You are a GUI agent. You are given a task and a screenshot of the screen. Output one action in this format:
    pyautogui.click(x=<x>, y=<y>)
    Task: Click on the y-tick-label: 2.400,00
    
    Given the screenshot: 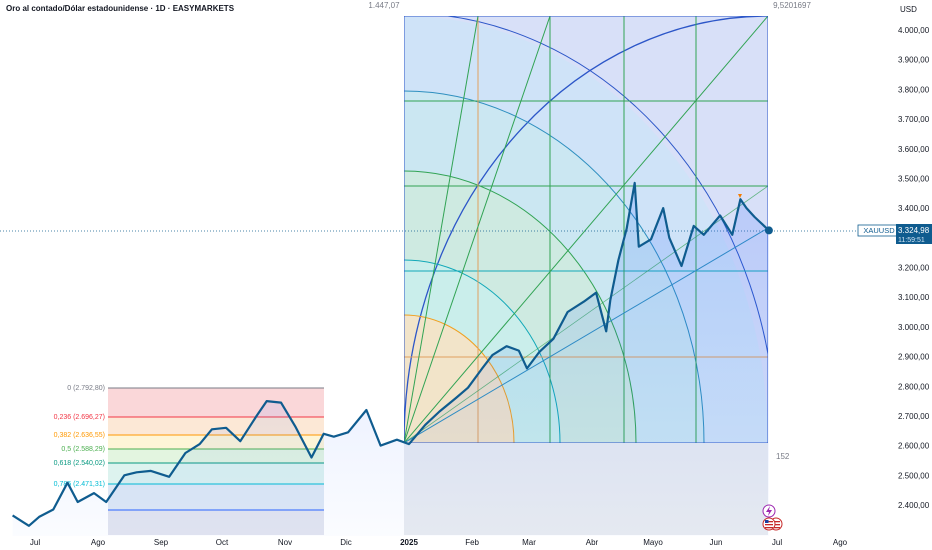 What is the action you would take?
    pyautogui.click(x=914, y=505)
    